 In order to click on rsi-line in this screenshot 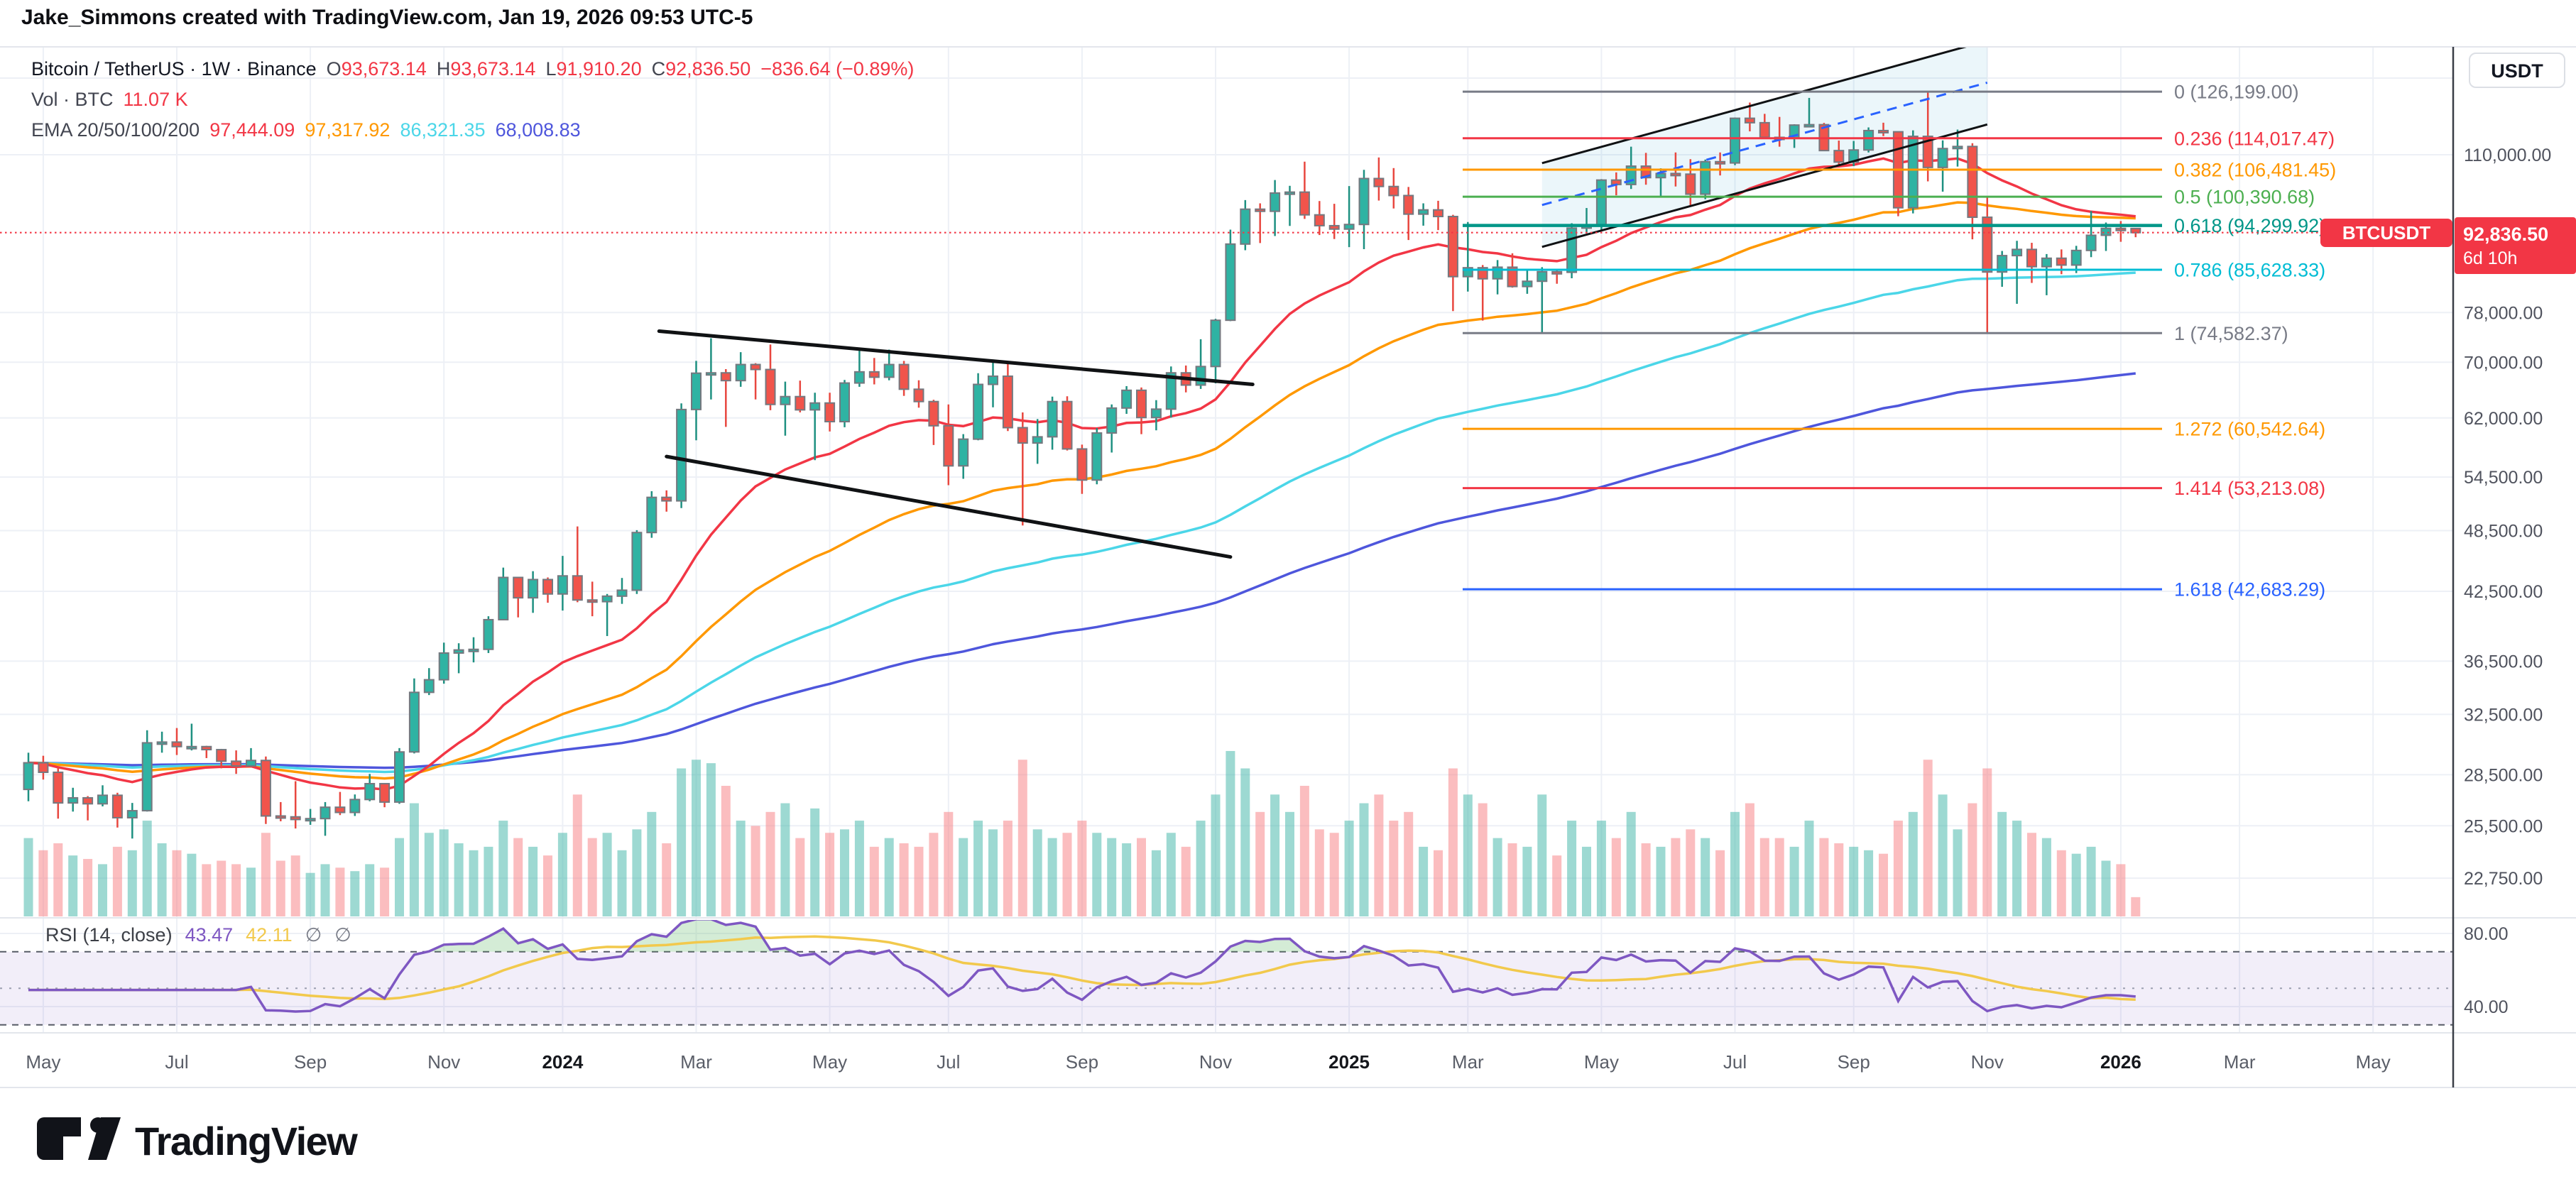, I will do `click(1082, 966)`.